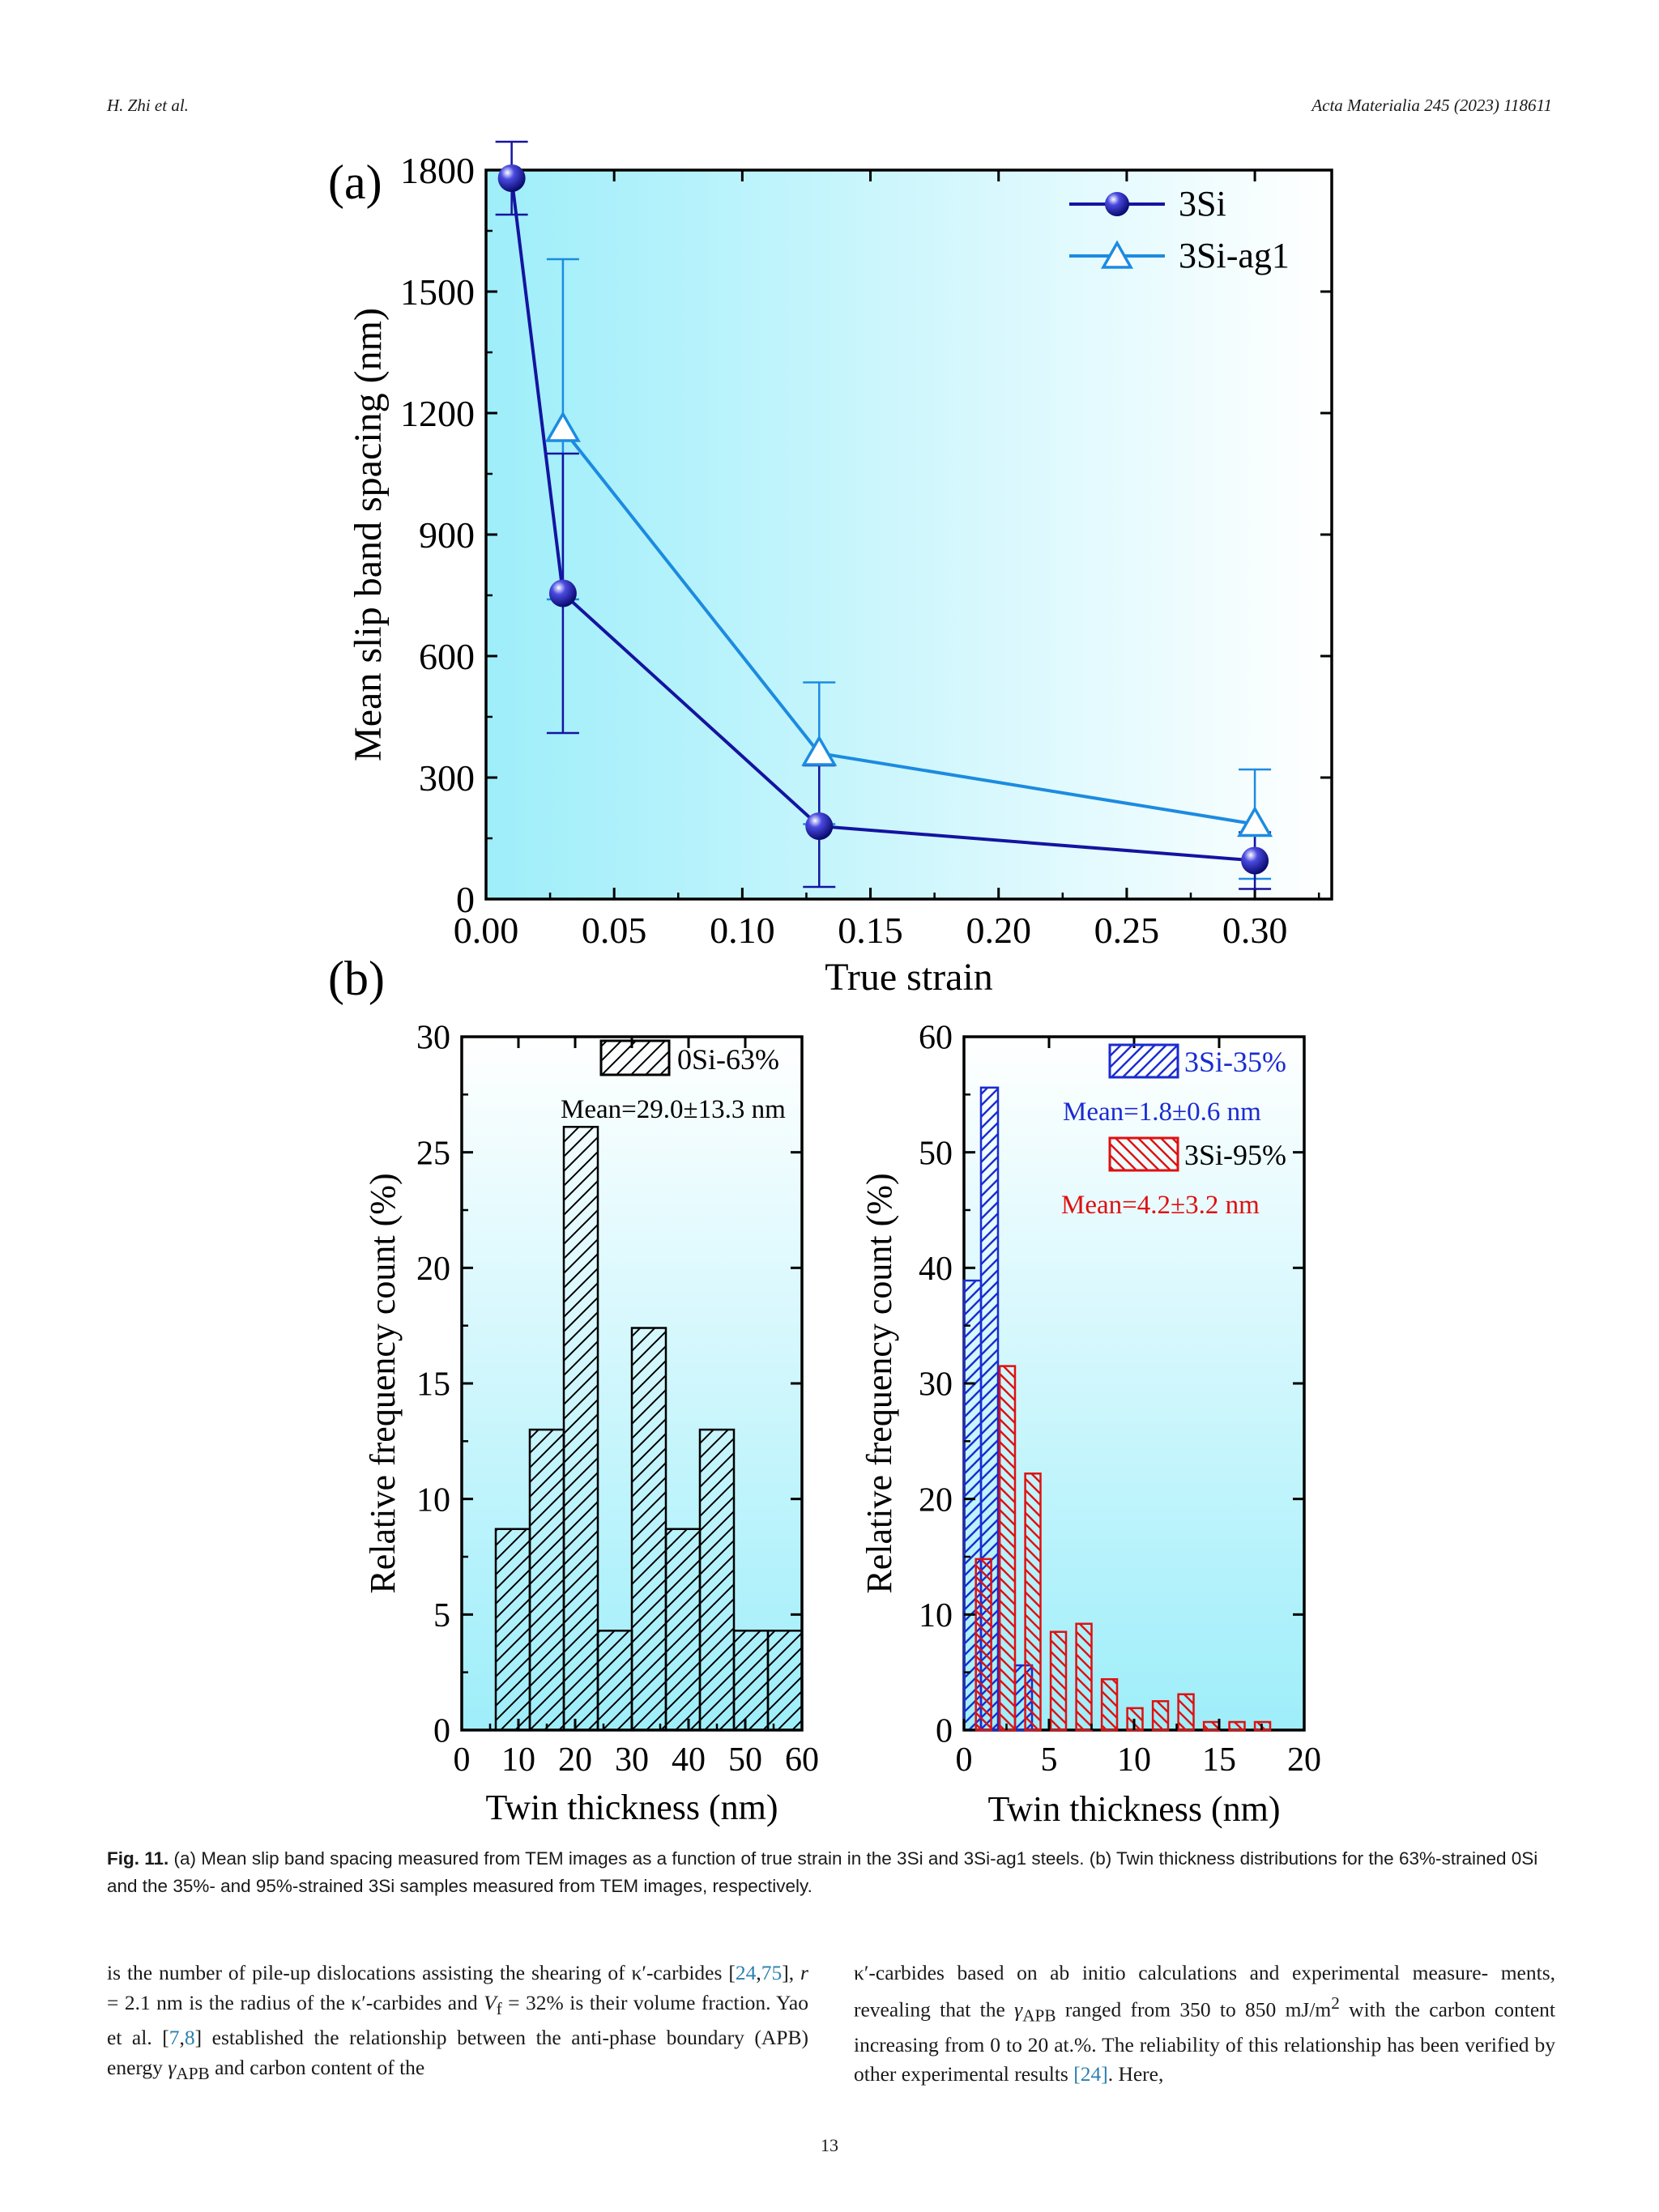  What do you see at coordinates (437, 170) in the screenshot?
I see `y-tick-label: 1800` at bounding box center [437, 170].